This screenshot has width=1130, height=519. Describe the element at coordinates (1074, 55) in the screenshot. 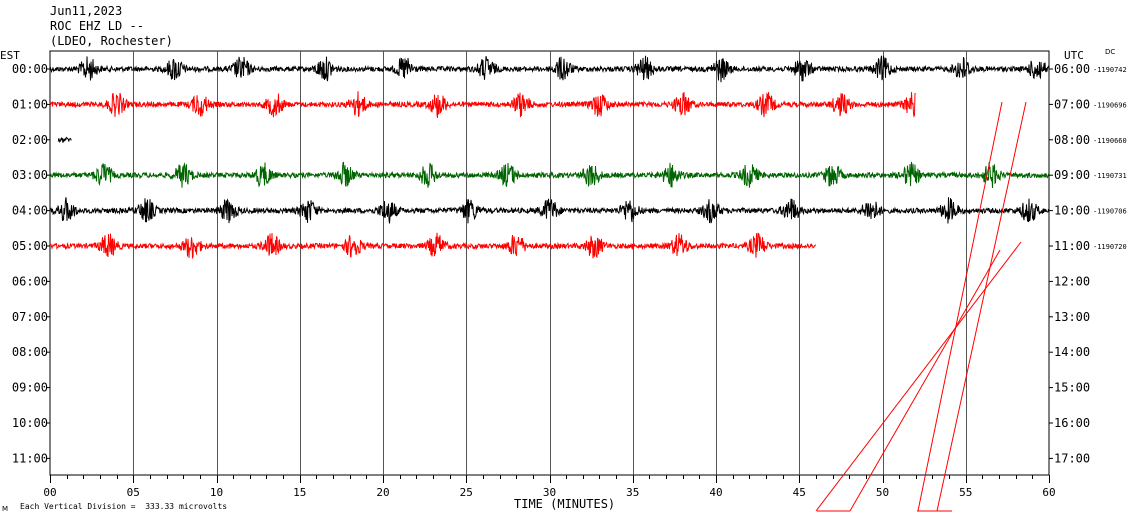

I see `utc-axis-title: UTC` at that location.